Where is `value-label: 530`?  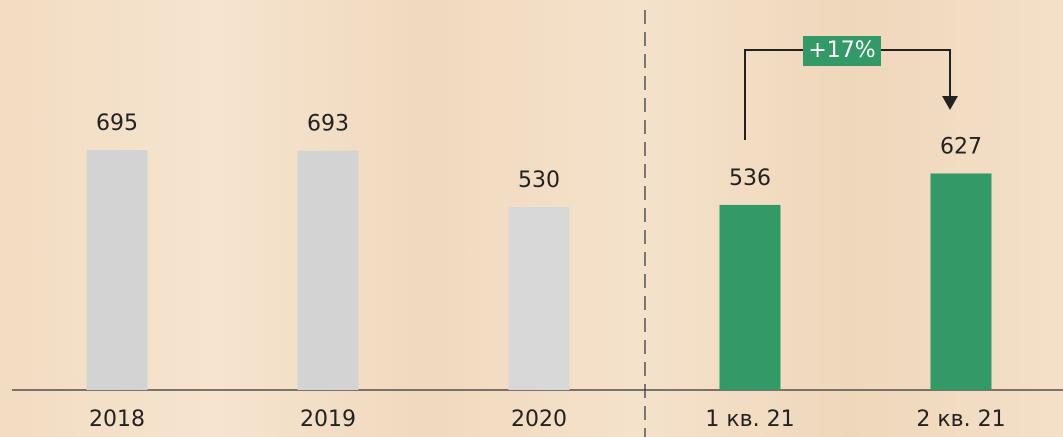
value-label: 530 is located at coordinates (539, 180).